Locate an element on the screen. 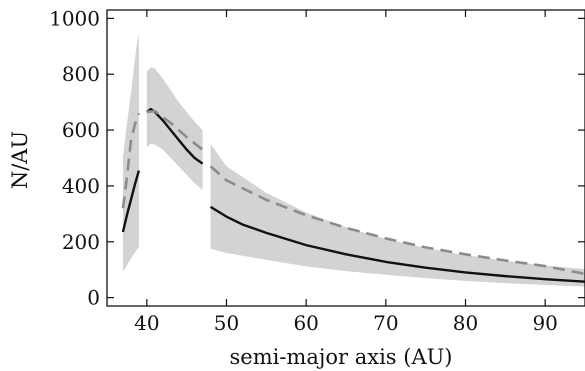  y-tick-label: 800 is located at coordinates (81, 74).